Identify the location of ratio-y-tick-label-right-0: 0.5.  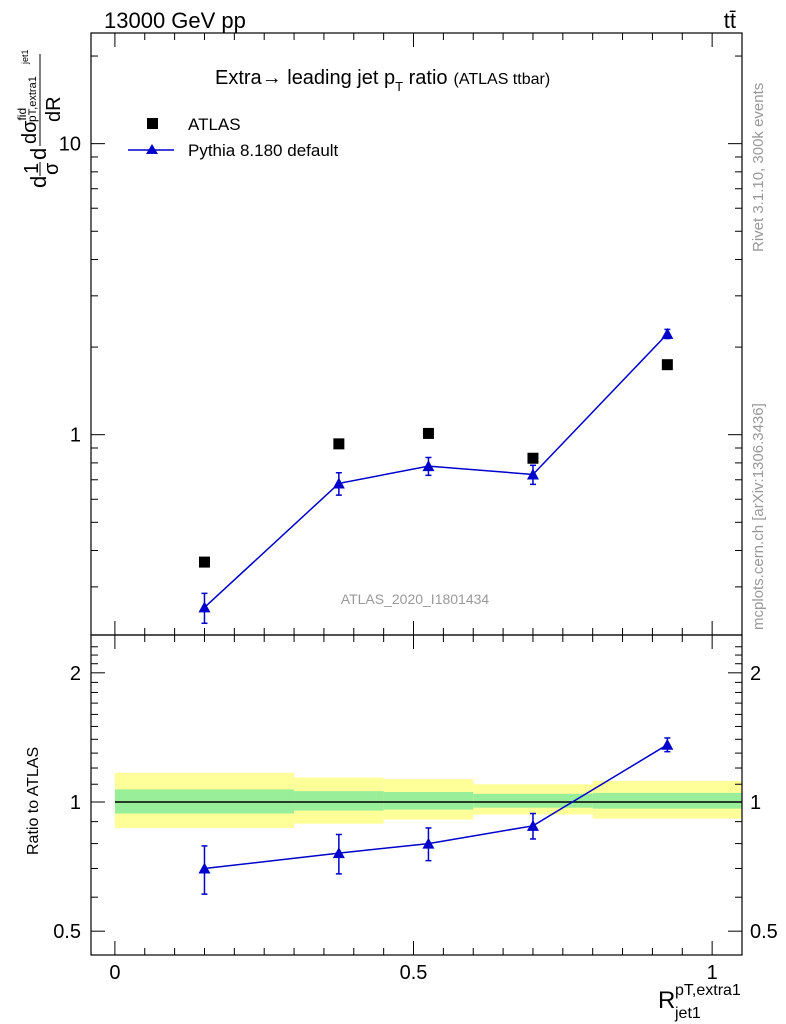
(764, 932).